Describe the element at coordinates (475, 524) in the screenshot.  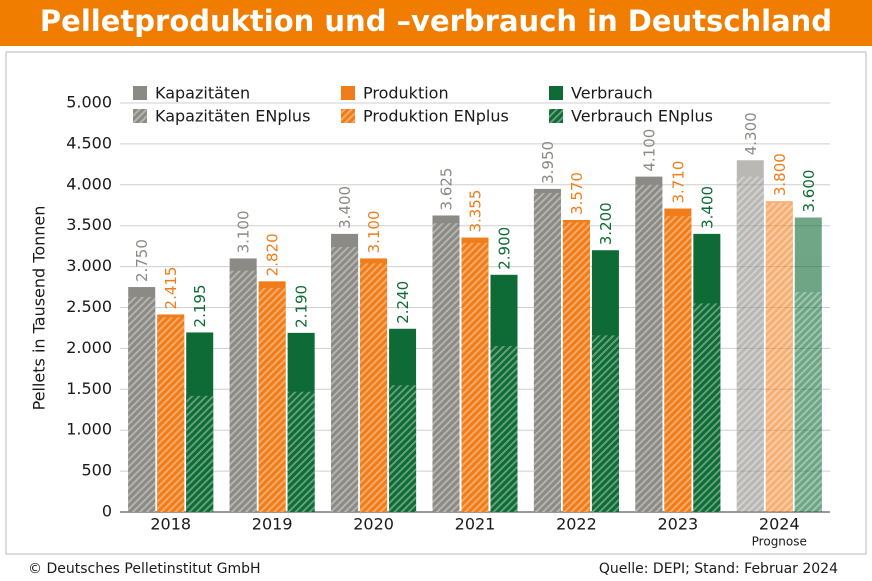
I see `x-tick-label: 2021` at that location.